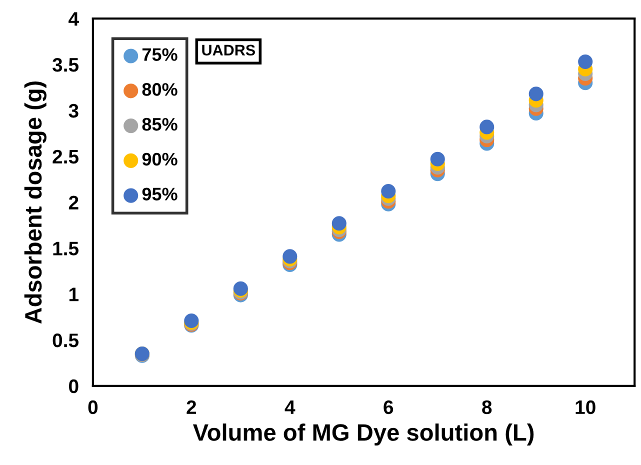 This screenshot has width=641, height=465. What do you see at coordinates (66, 249) in the screenshot?
I see `y-tick-label: 1.5` at bounding box center [66, 249].